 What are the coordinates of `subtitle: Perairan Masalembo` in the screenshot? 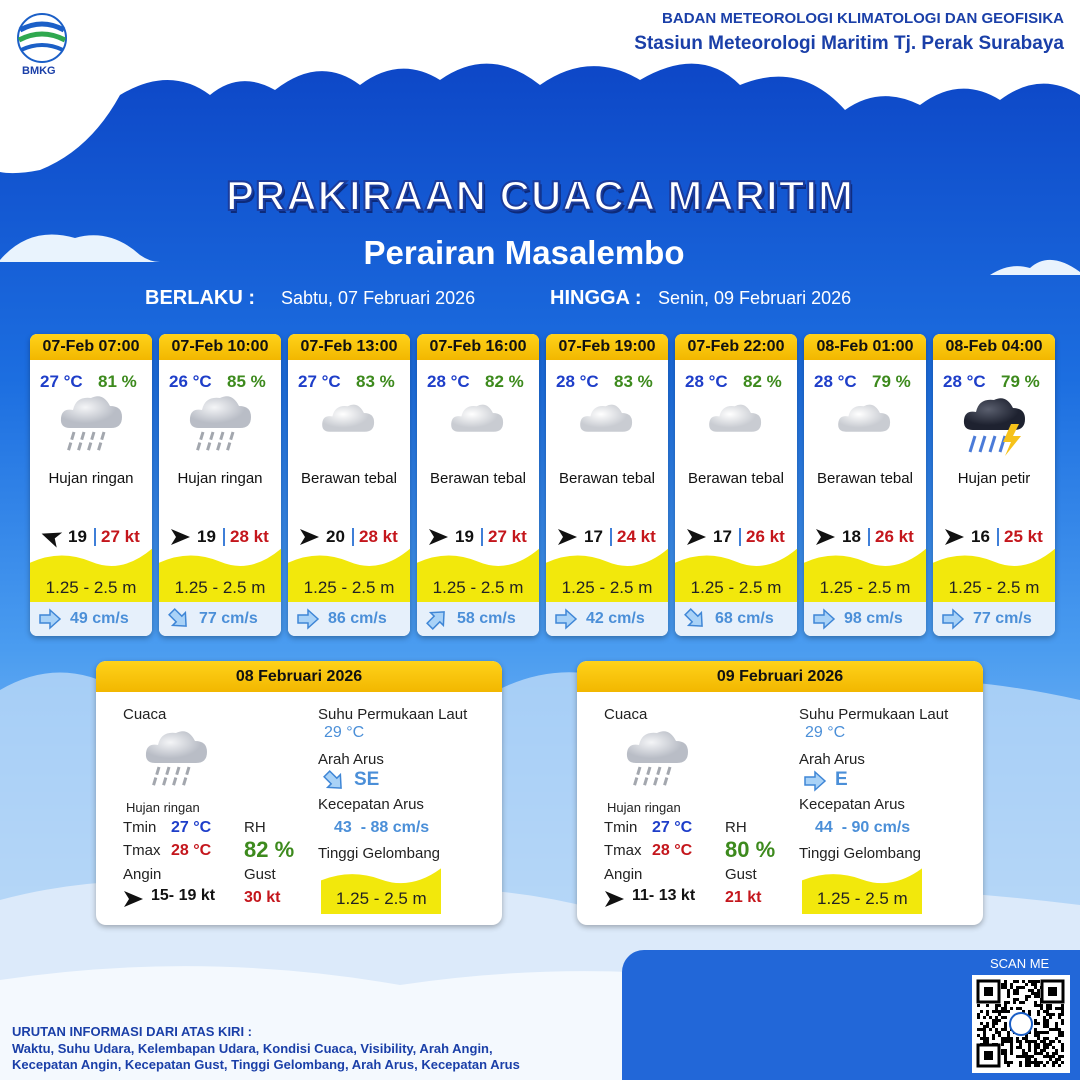 It's located at (524, 252).